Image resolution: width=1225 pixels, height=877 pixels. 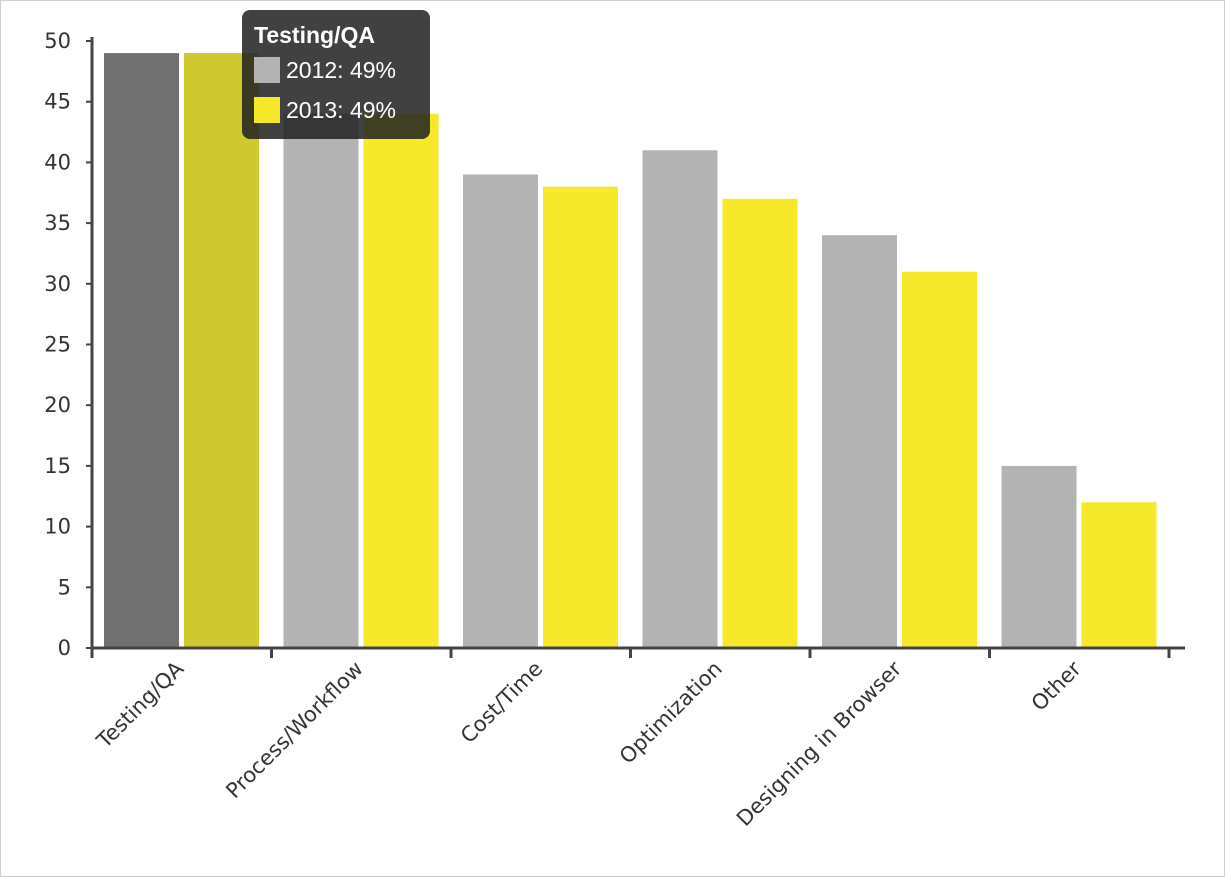 I want to click on bar-2013-testing-qa, so click(x=221, y=351).